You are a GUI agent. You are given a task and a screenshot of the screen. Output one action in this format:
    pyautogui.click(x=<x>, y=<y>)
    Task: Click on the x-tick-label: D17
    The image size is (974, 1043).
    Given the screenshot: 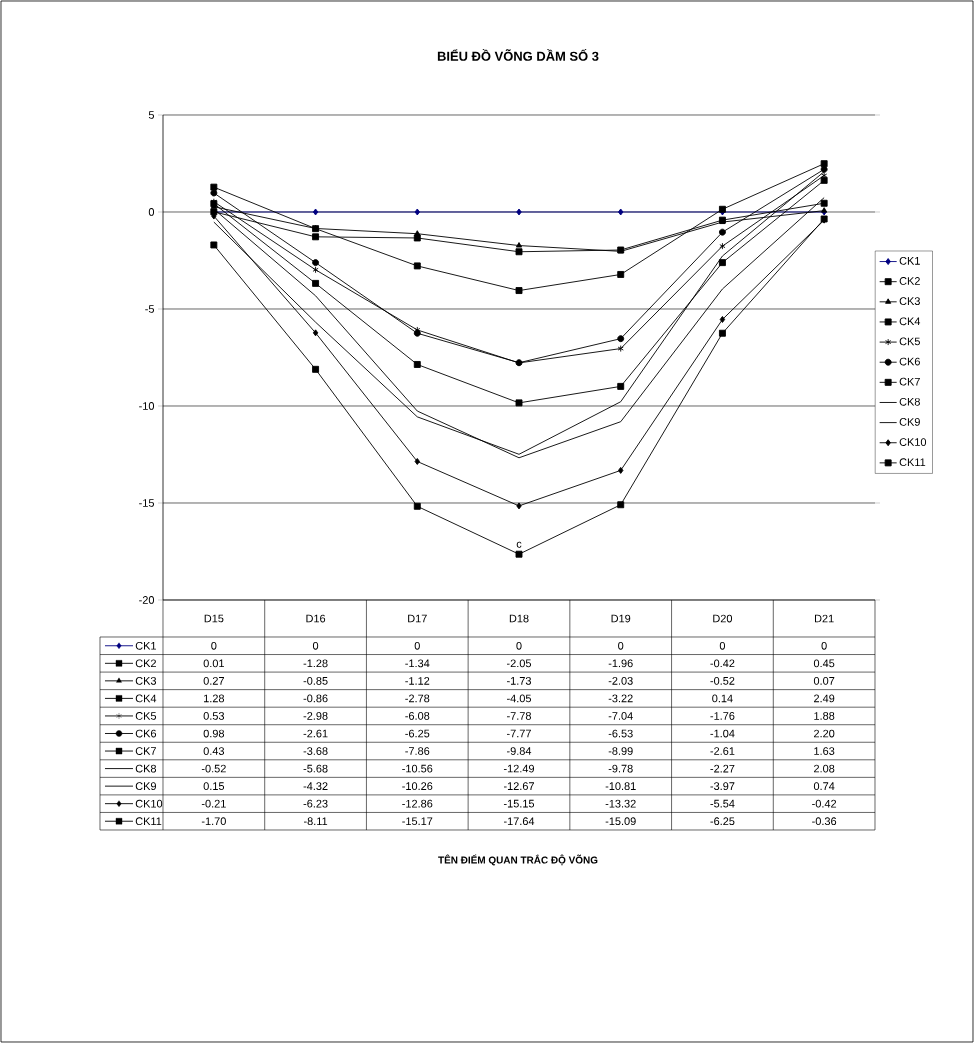 What is the action you would take?
    pyautogui.click(x=417, y=618)
    